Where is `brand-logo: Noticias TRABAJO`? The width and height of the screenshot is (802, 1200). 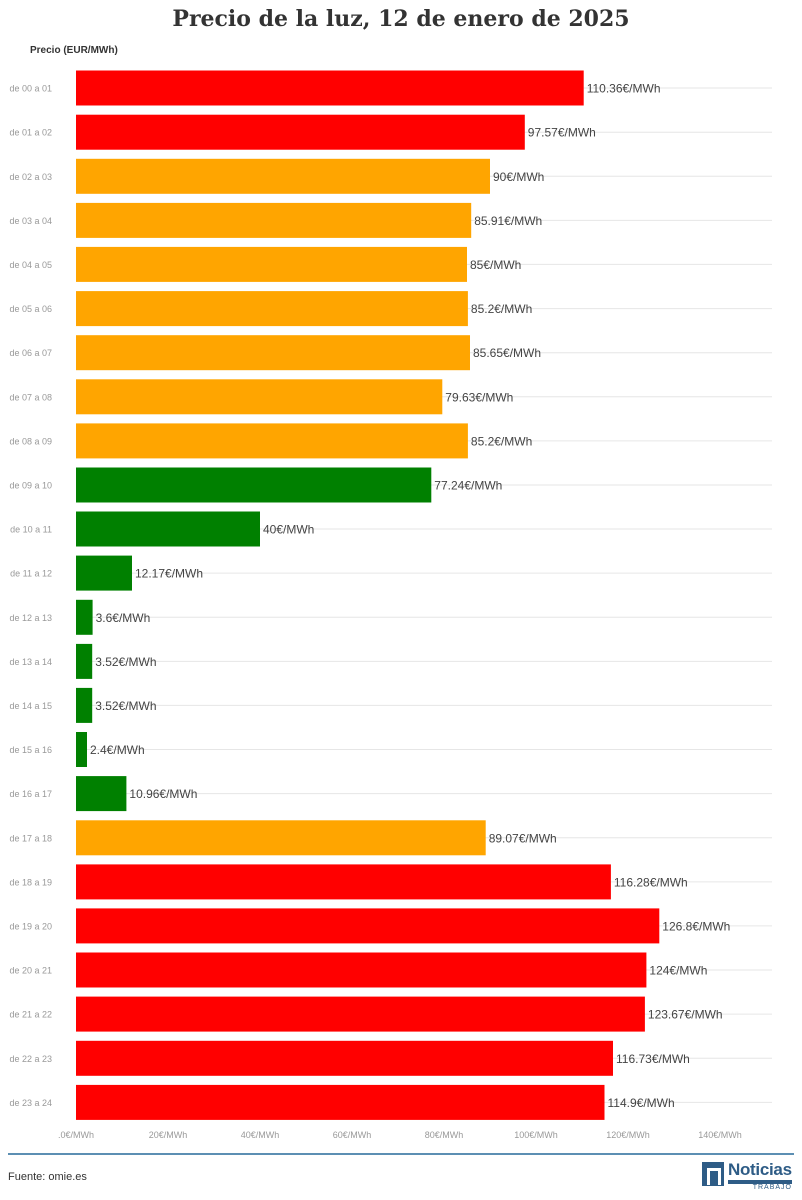
brand-logo: Noticias TRABAJO is located at coordinates (748, 1176).